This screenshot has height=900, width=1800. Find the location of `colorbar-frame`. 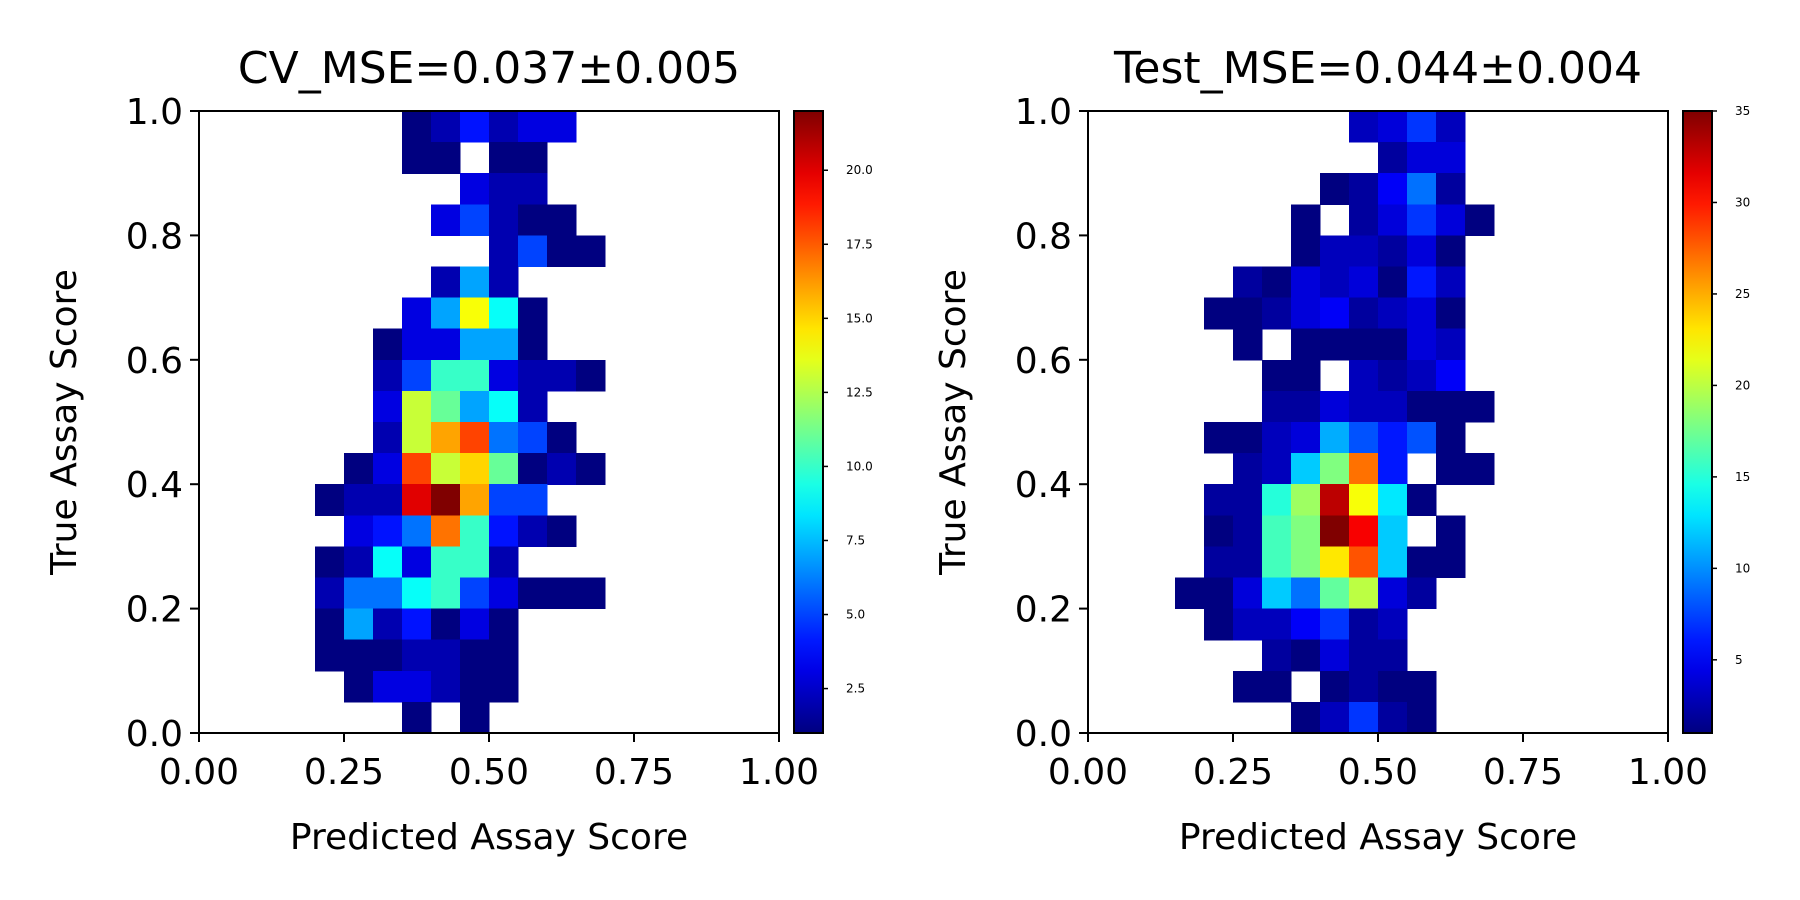

colorbar-frame is located at coordinates (1697, 422).